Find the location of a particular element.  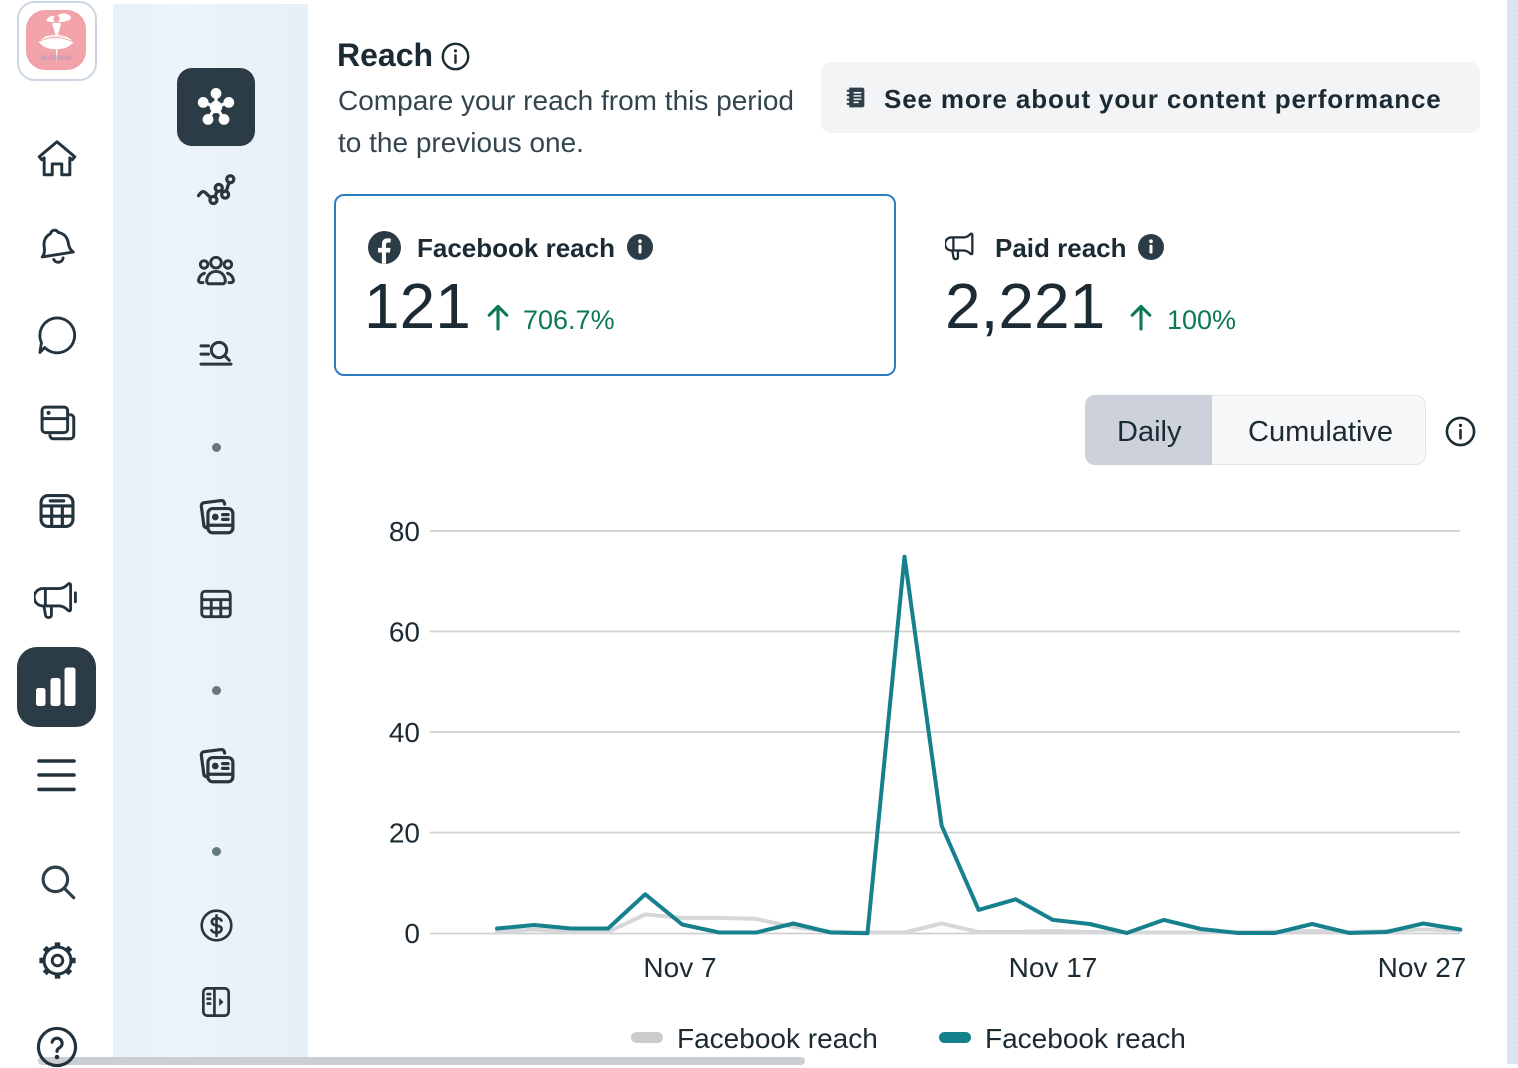

svg-text: 0 is located at coordinates (412, 933).